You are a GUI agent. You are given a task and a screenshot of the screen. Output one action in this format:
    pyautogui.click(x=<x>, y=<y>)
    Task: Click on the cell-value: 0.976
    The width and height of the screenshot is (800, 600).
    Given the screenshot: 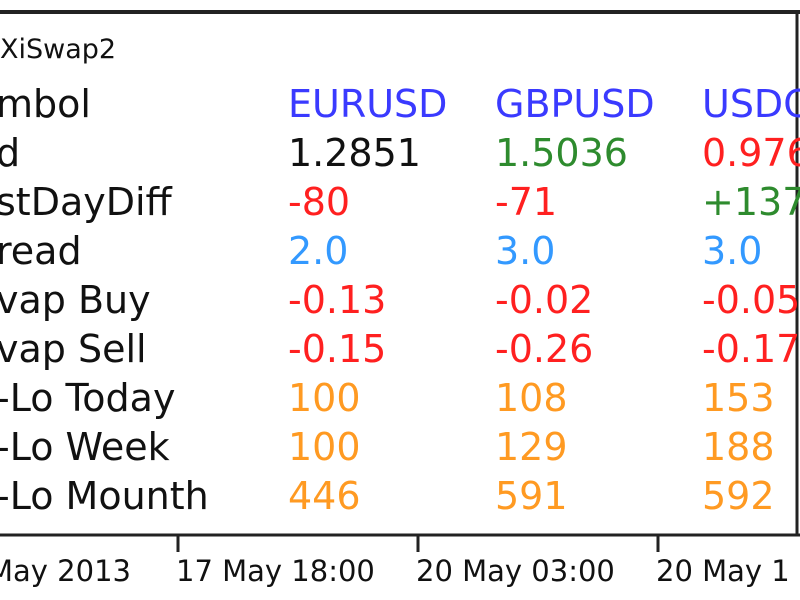 What is the action you would take?
    pyautogui.click(x=751, y=153)
    